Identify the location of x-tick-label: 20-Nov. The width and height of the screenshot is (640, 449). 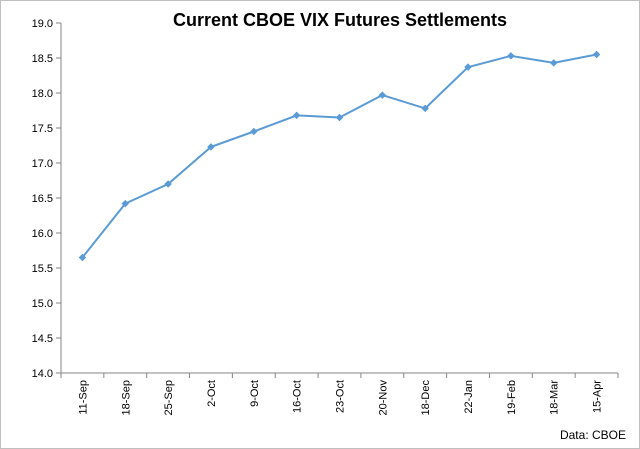
(383, 398).